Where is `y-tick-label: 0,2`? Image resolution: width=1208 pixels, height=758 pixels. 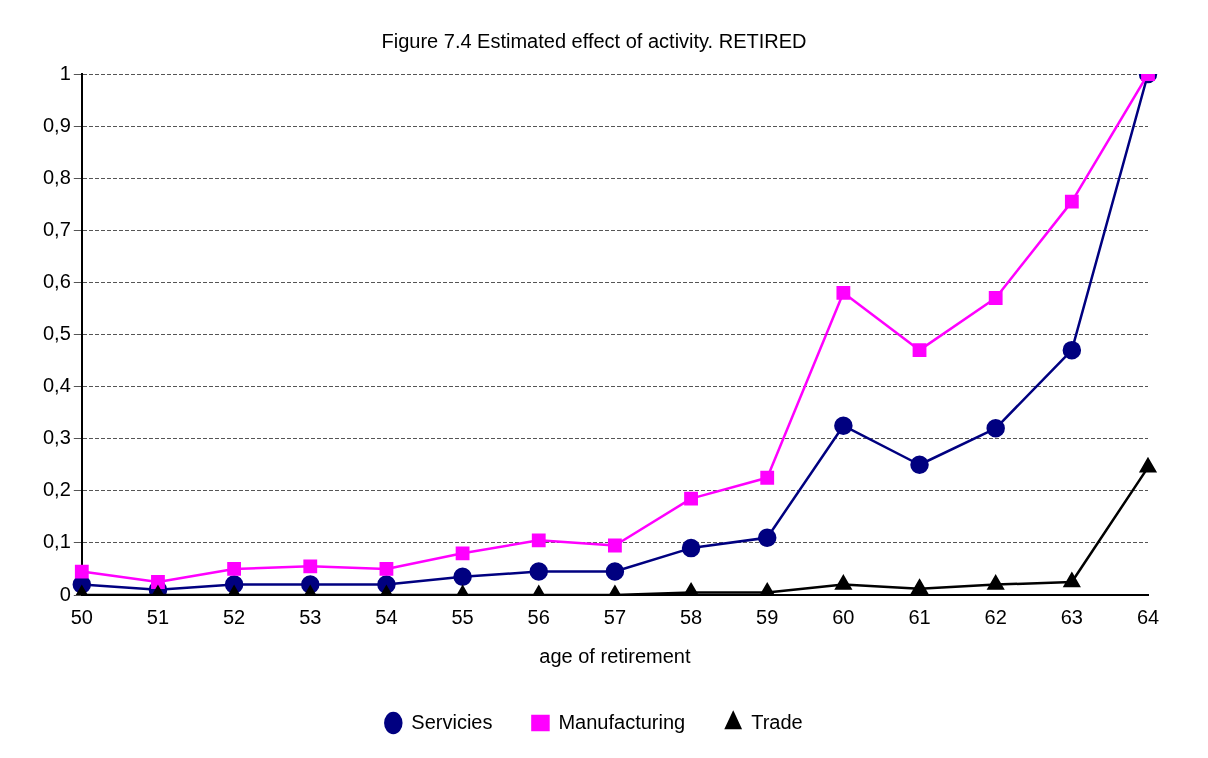
y-tick-label: 0,2 is located at coordinates (56, 489).